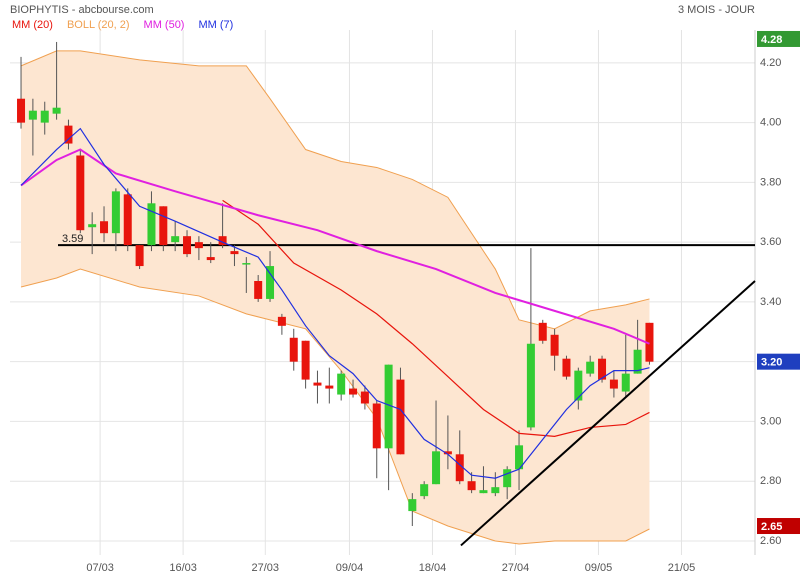 This screenshot has height=580, width=800. I want to click on x-tick-label: 18/04, so click(433, 568).